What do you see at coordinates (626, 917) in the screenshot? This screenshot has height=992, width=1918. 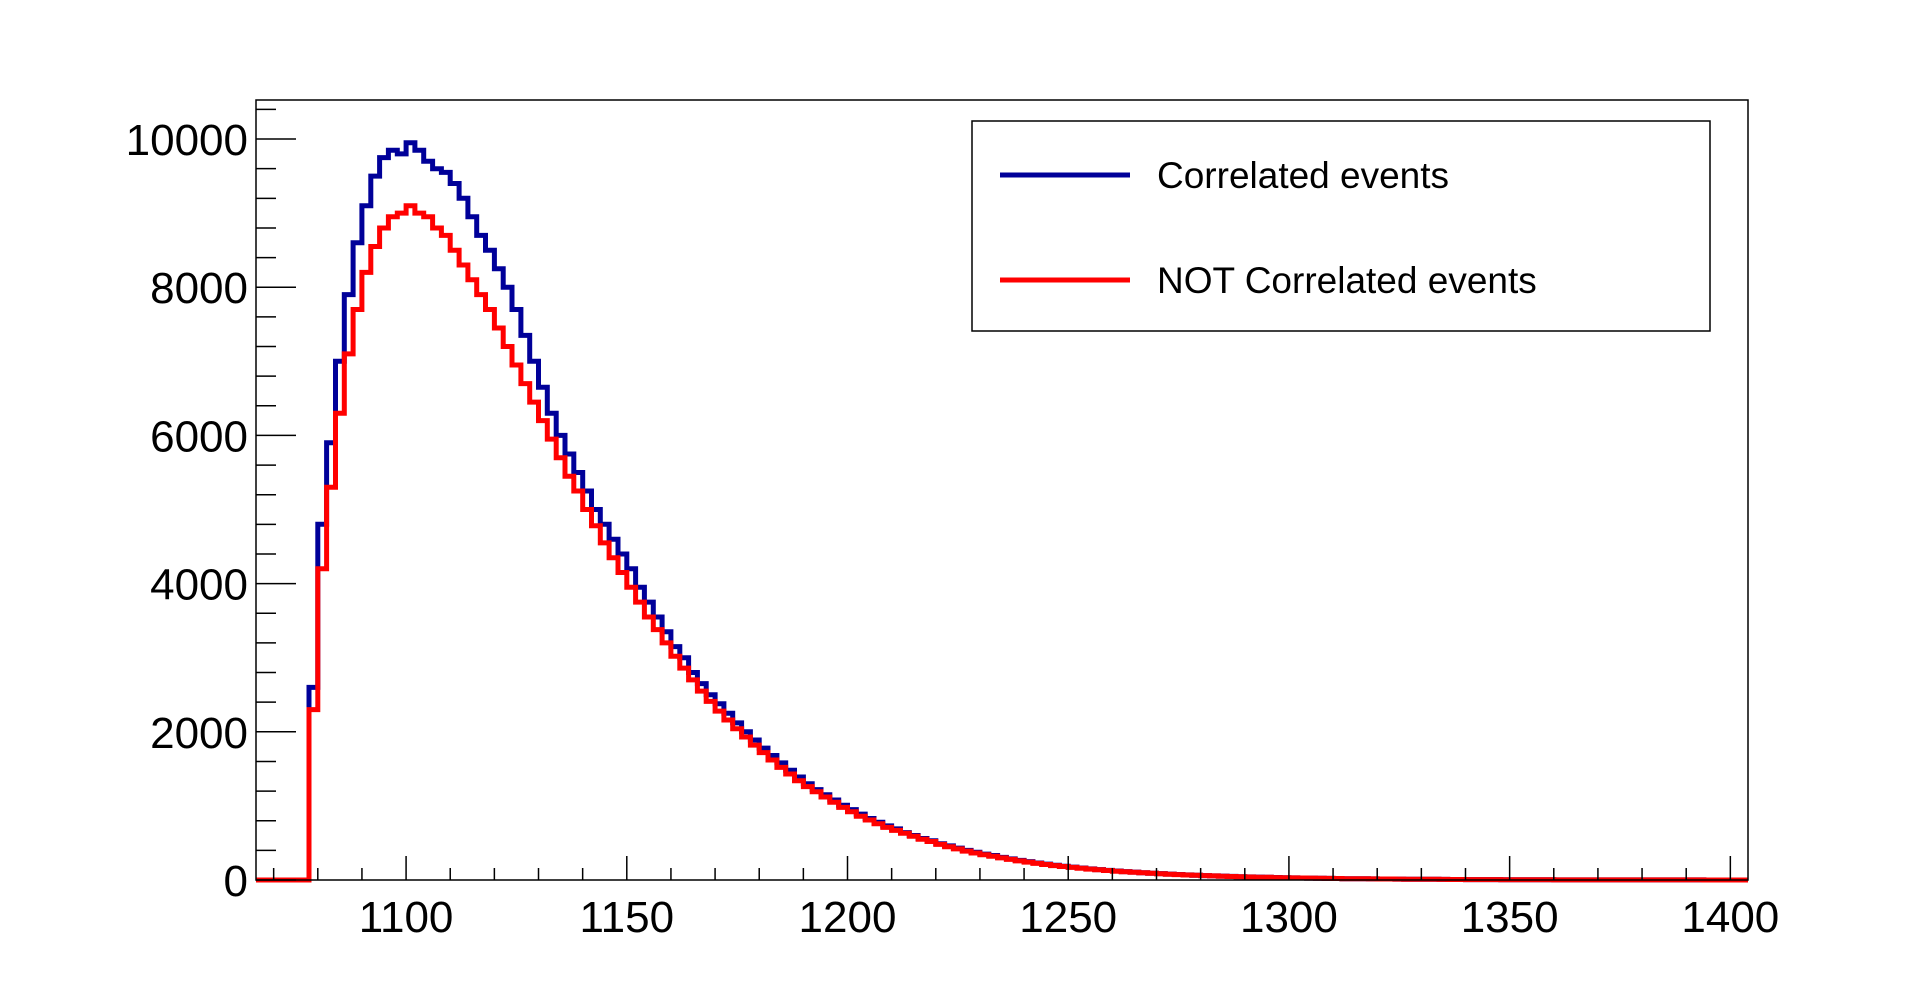 I see `x-tick-label: 1150` at bounding box center [626, 917].